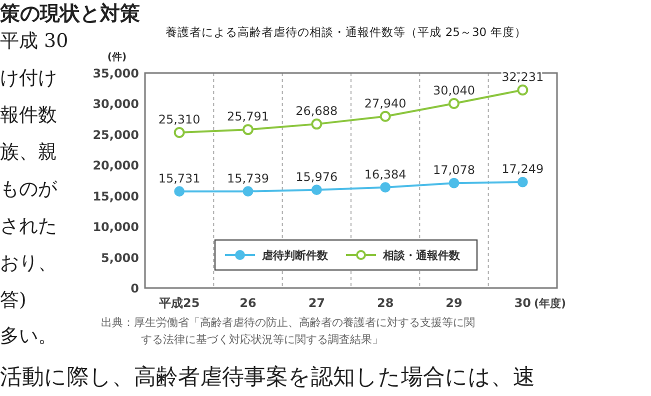 Image resolution: width=651 pixels, height=396 pixels. Describe the element at coordinates (550, 303) in the screenshot. I see `x-axis-title: (年度)` at that location.